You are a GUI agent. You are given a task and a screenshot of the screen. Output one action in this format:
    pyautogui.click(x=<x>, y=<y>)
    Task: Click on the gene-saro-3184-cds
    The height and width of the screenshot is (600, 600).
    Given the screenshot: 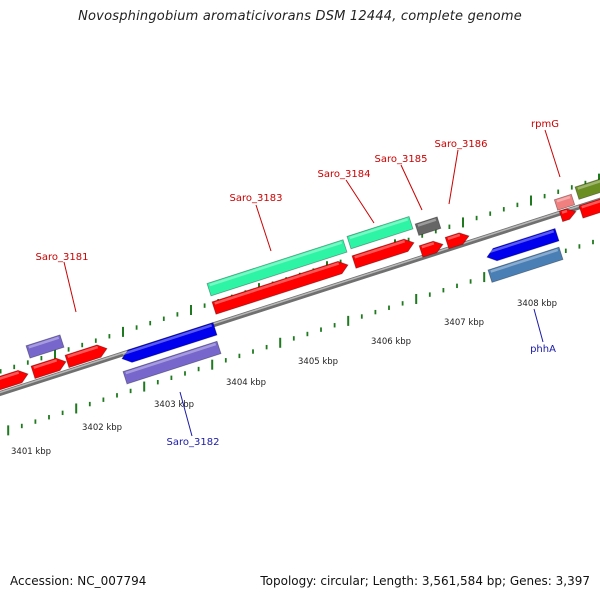 What is the action you would take?
    pyautogui.click(x=380, y=232)
    